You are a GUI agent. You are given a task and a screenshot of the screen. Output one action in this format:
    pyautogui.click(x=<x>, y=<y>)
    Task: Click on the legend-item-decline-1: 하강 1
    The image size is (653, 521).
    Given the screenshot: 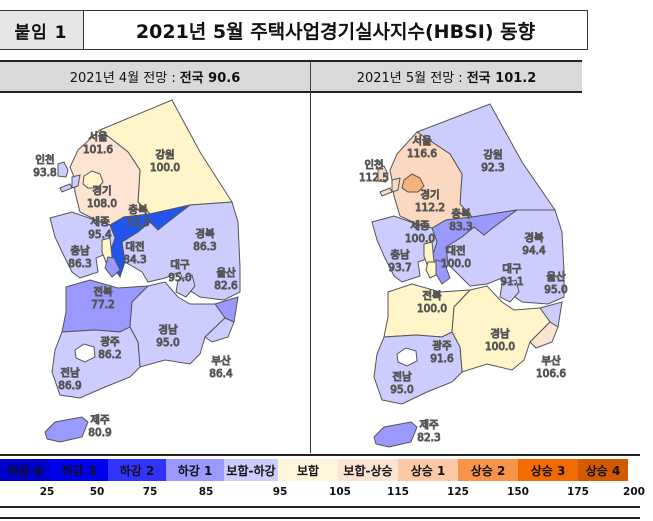 What is the action you would take?
    pyautogui.click(x=195, y=470)
    